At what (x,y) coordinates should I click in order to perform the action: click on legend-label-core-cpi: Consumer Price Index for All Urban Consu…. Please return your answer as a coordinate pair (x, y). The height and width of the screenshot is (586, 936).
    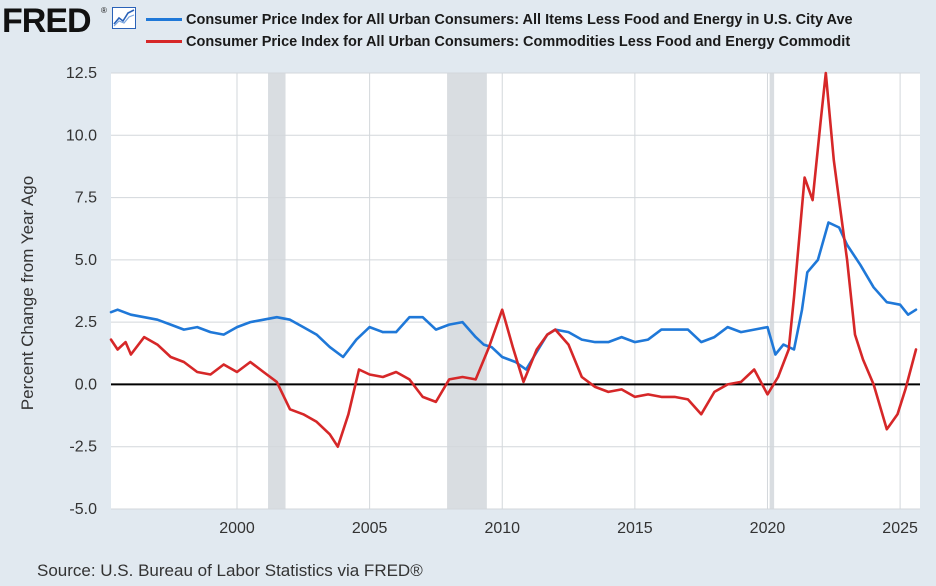
    Looking at the image, I should click on (519, 20).